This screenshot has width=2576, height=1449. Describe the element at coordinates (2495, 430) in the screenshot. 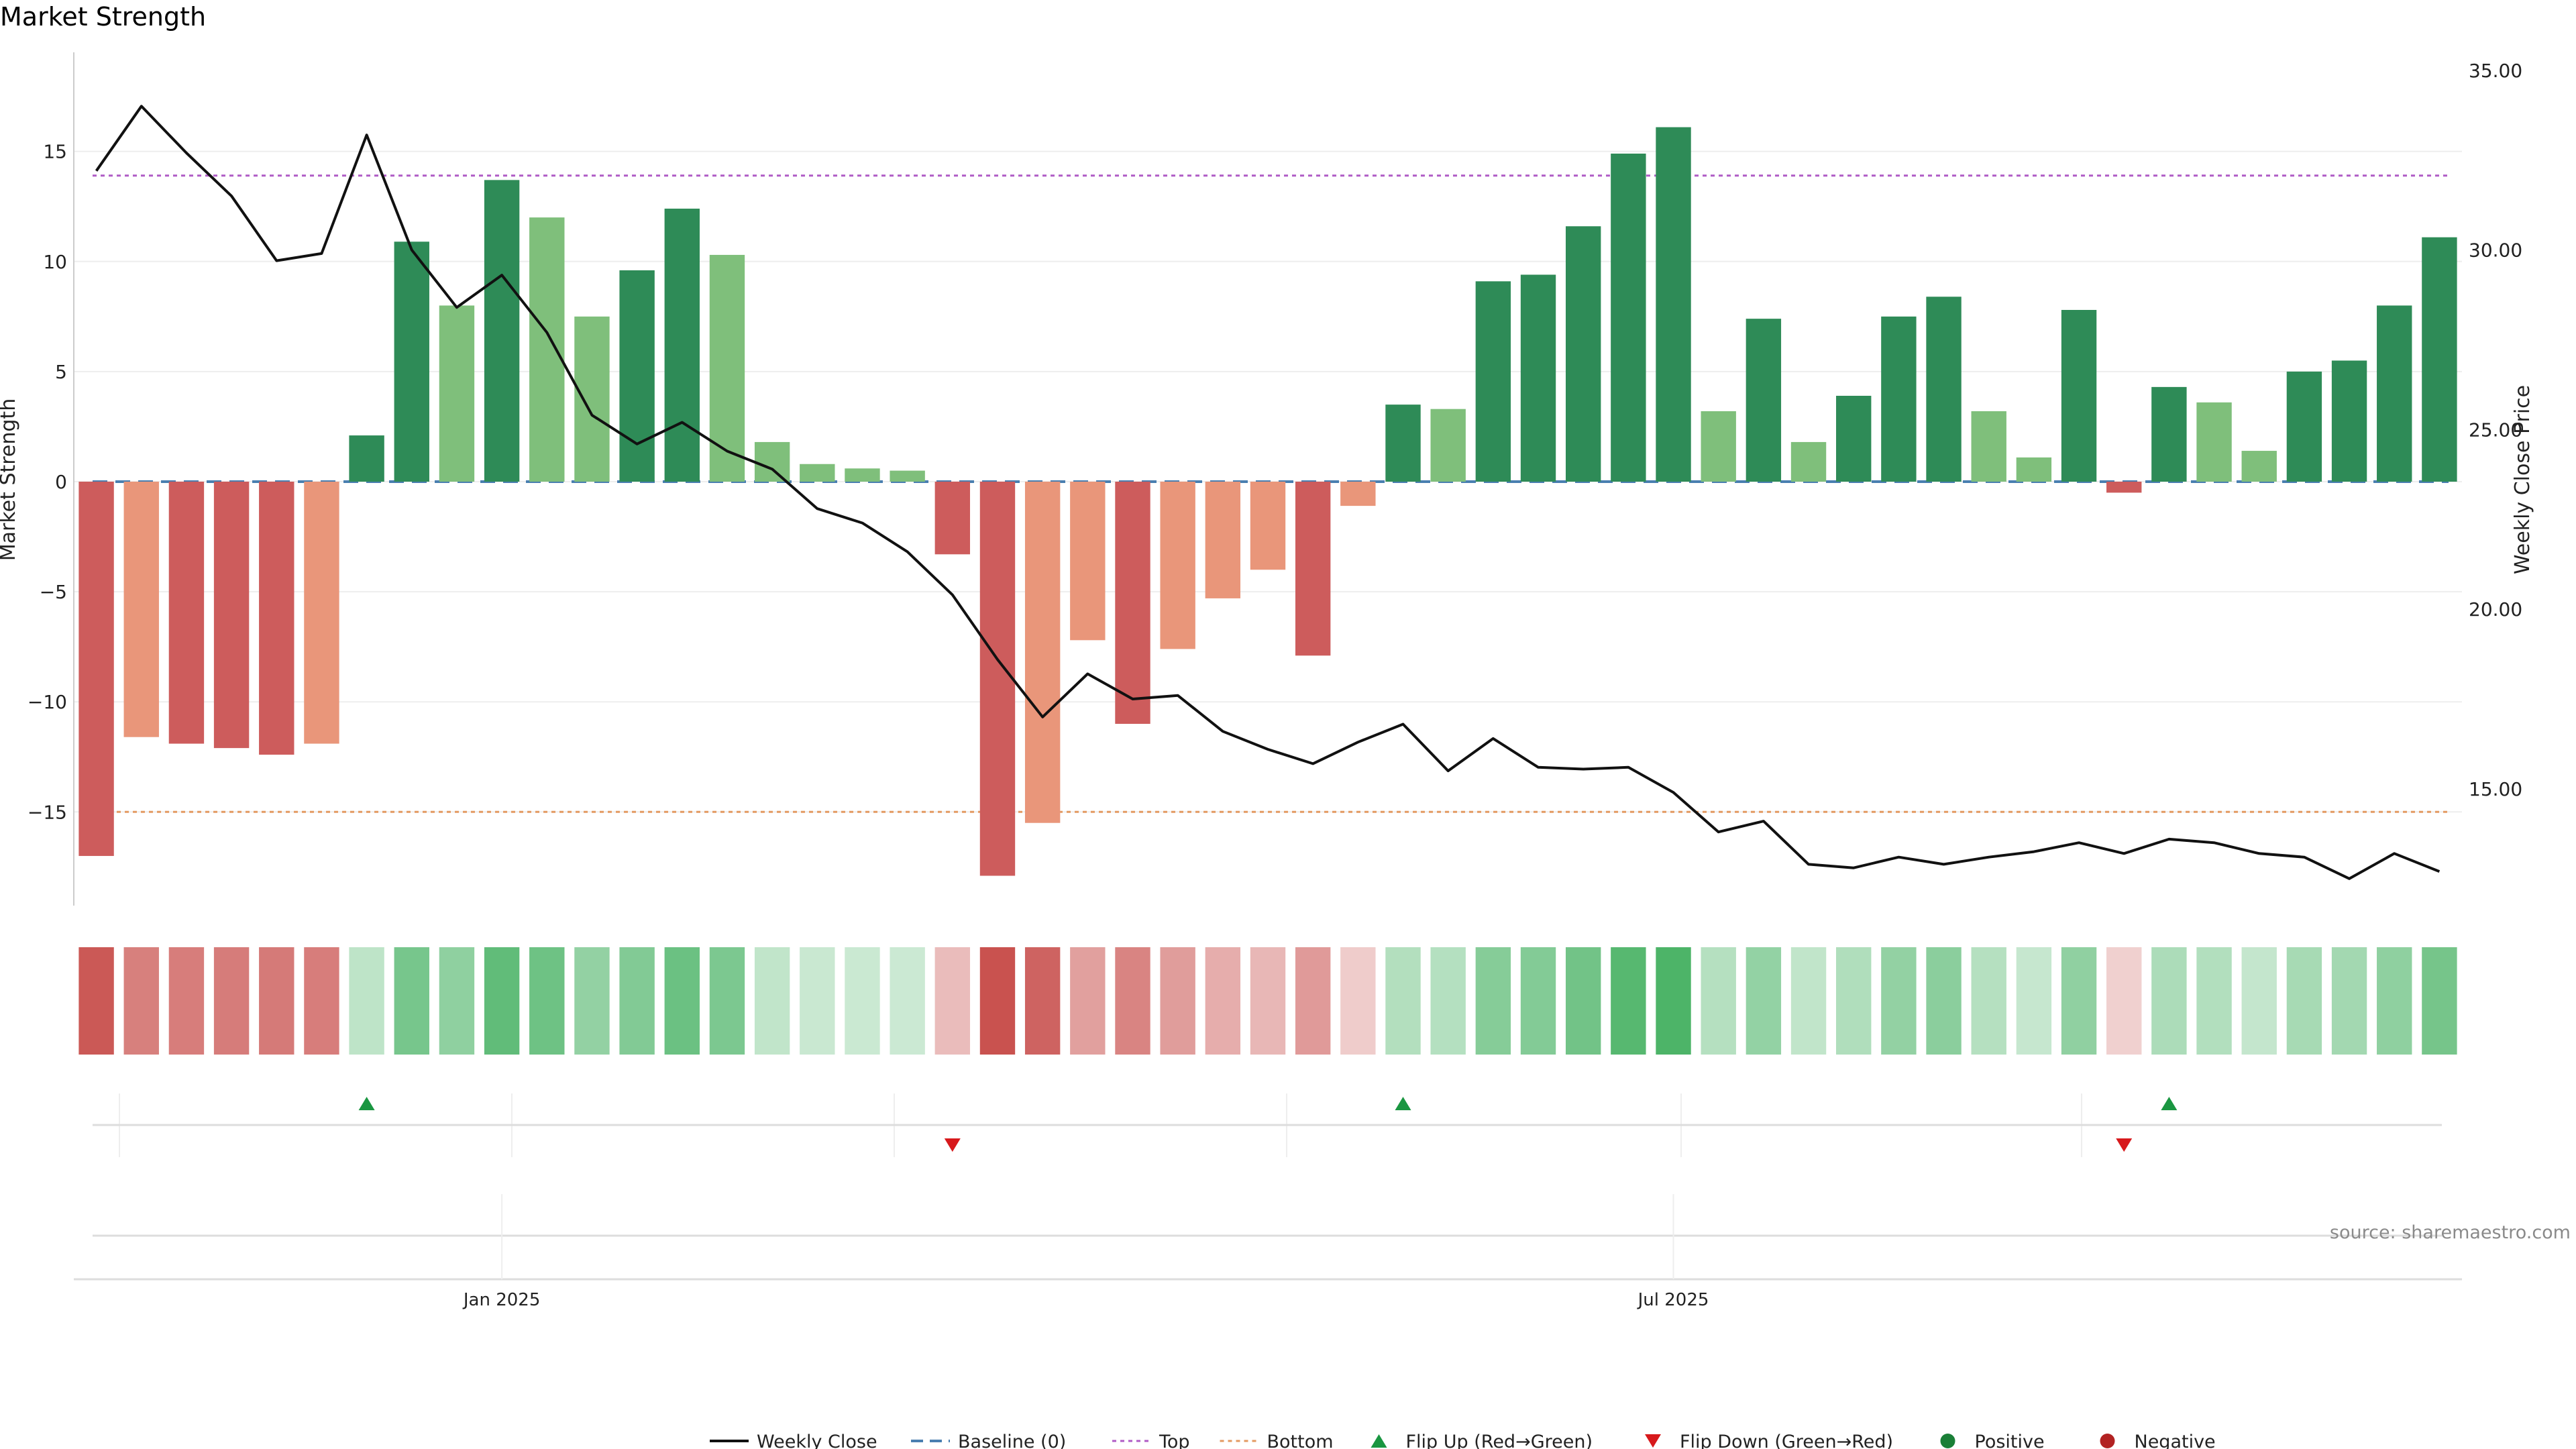

I see `right-tick-label-2: 25.00` at that location.